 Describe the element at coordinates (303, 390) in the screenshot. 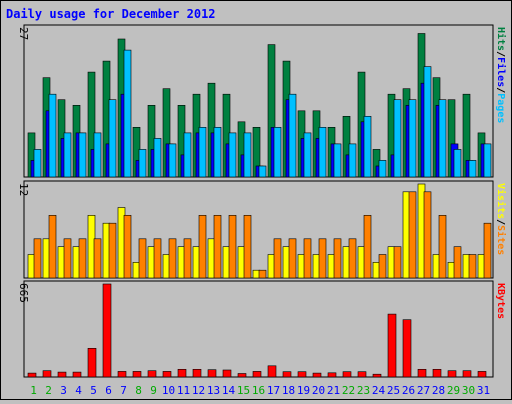

I see `x-tick-label: 19` at that location.